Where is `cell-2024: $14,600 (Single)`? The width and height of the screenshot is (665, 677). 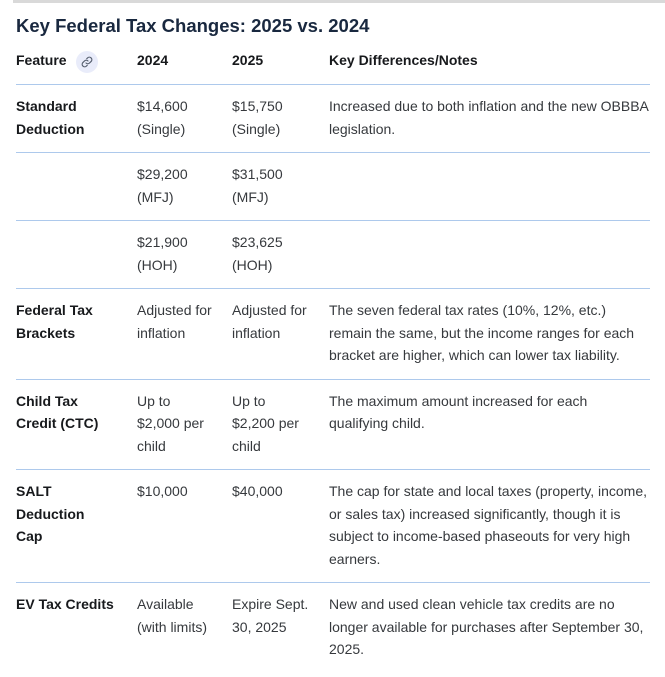 cell-2024: $14,600 (Single) is located at coordinates (184, 118).